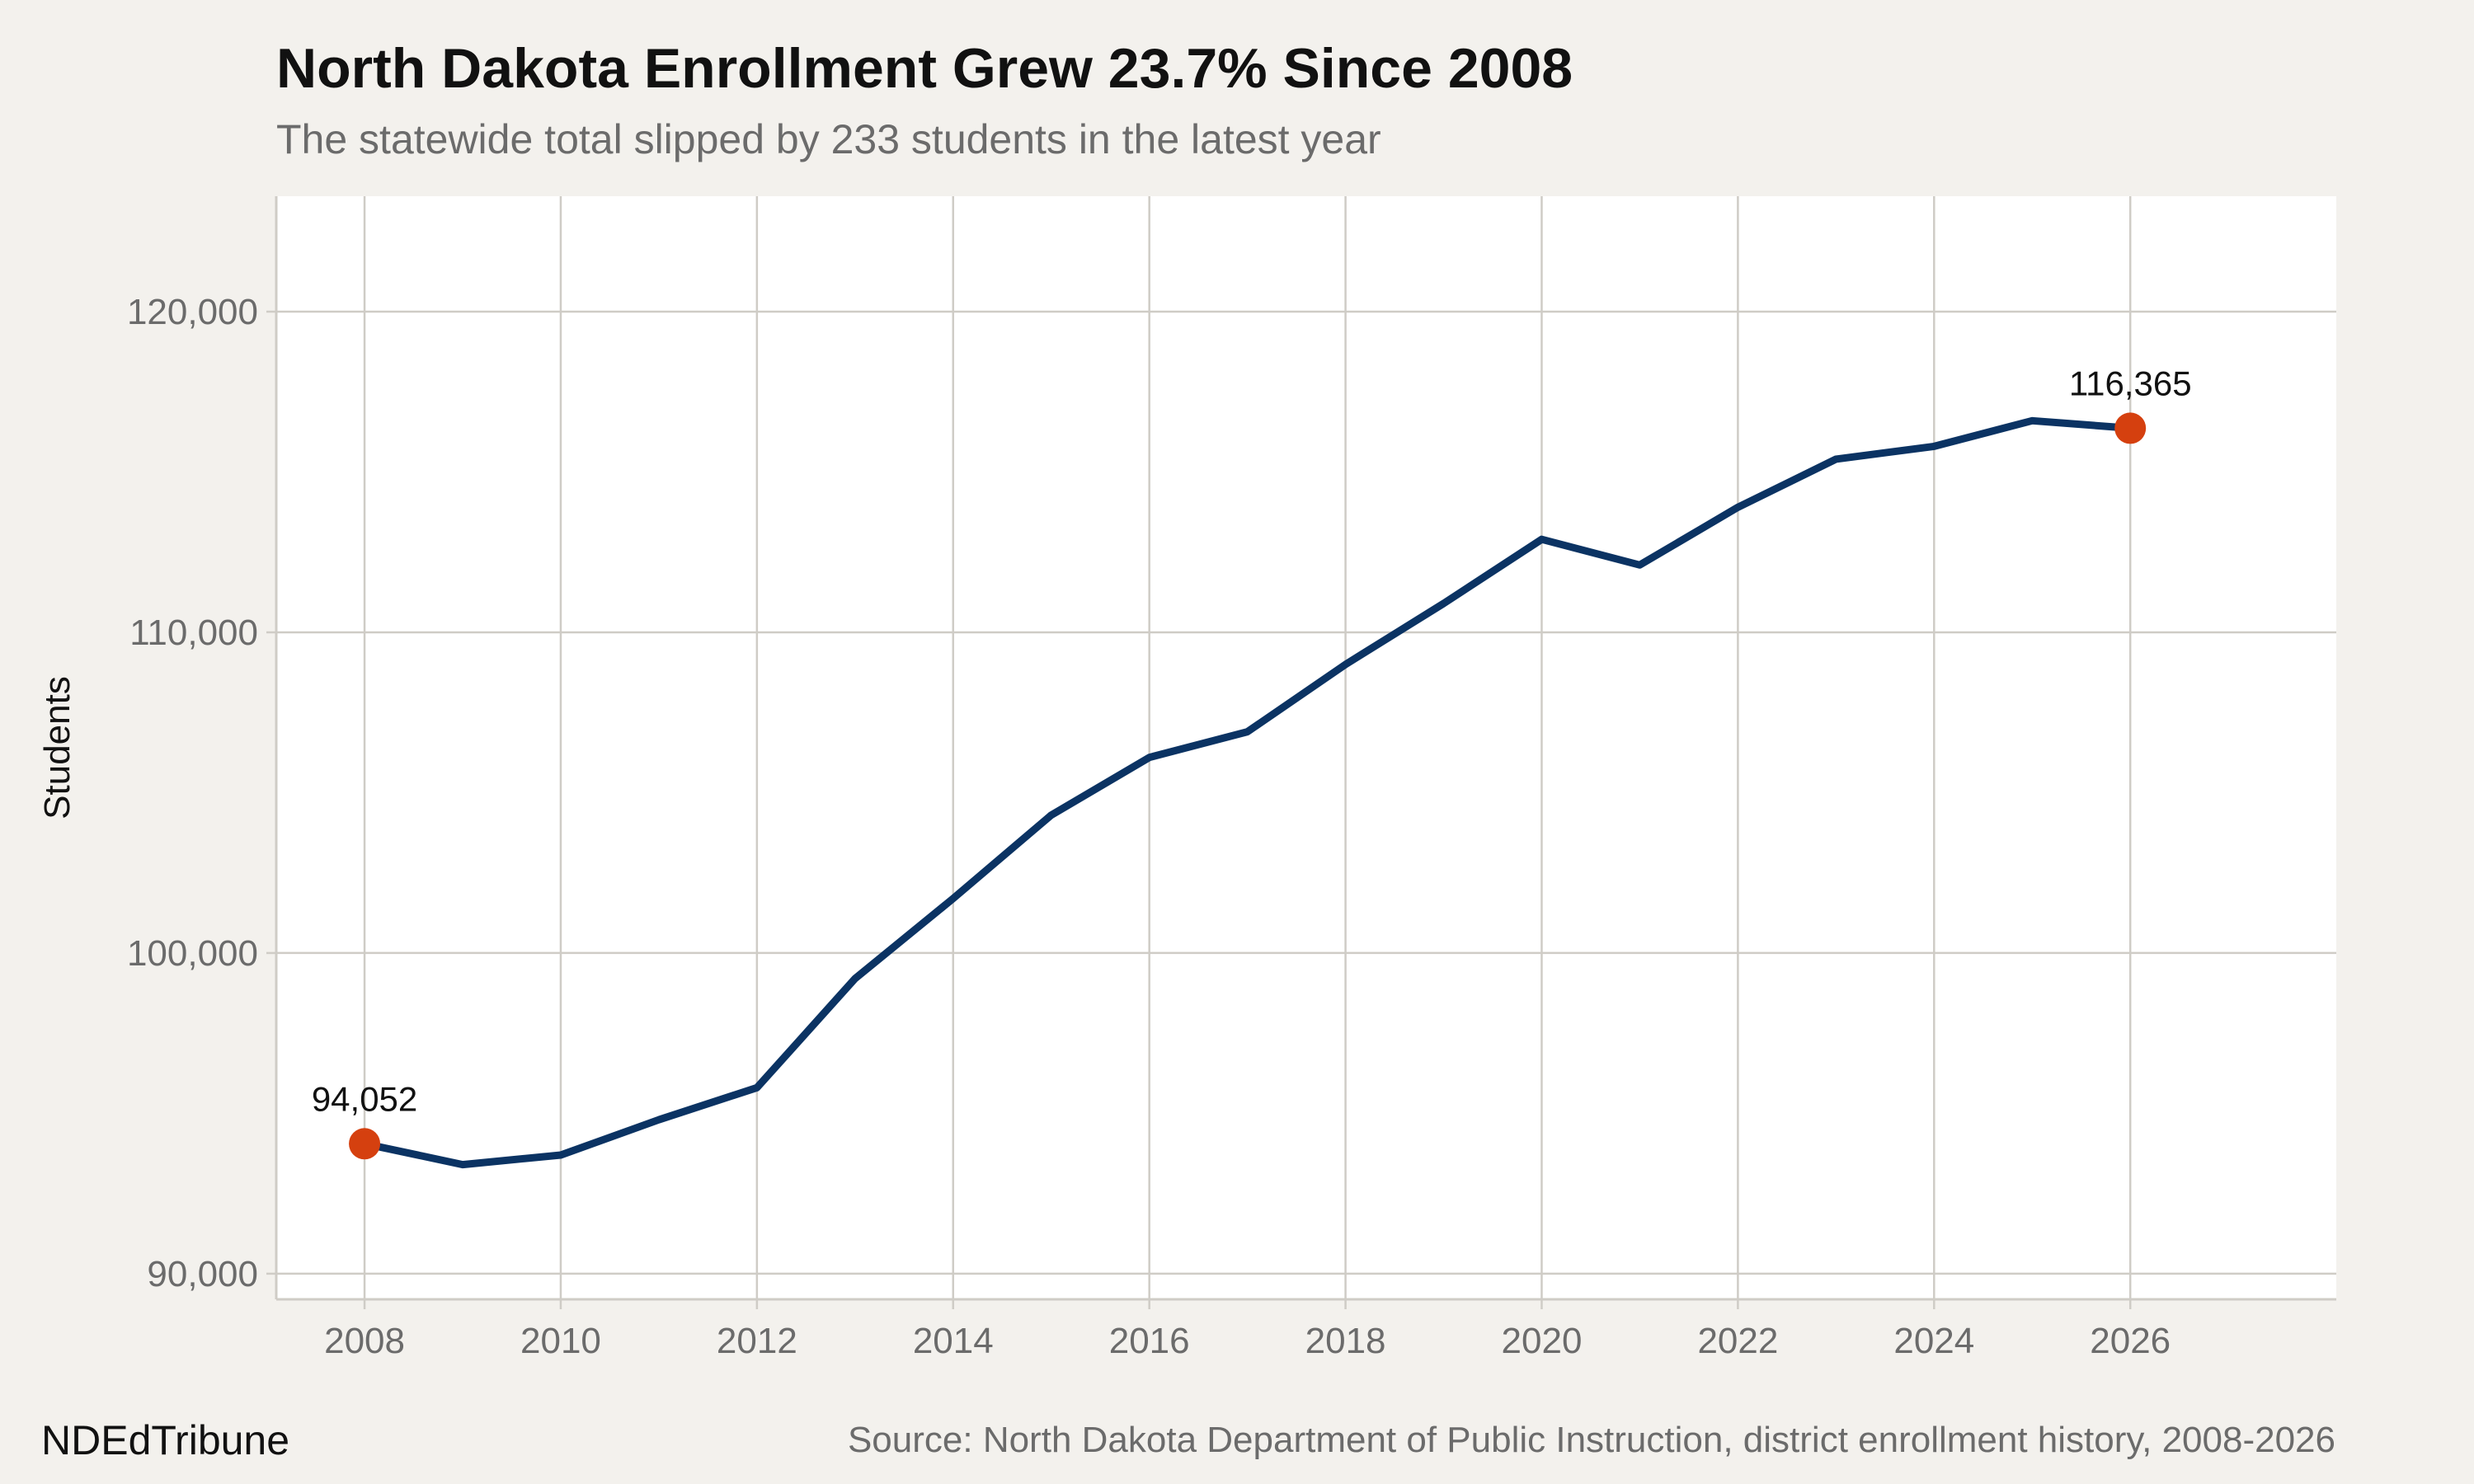 This screenshot has width=2474, height=1484. I want to click on data-label: 116,365, so click(2130, 383).